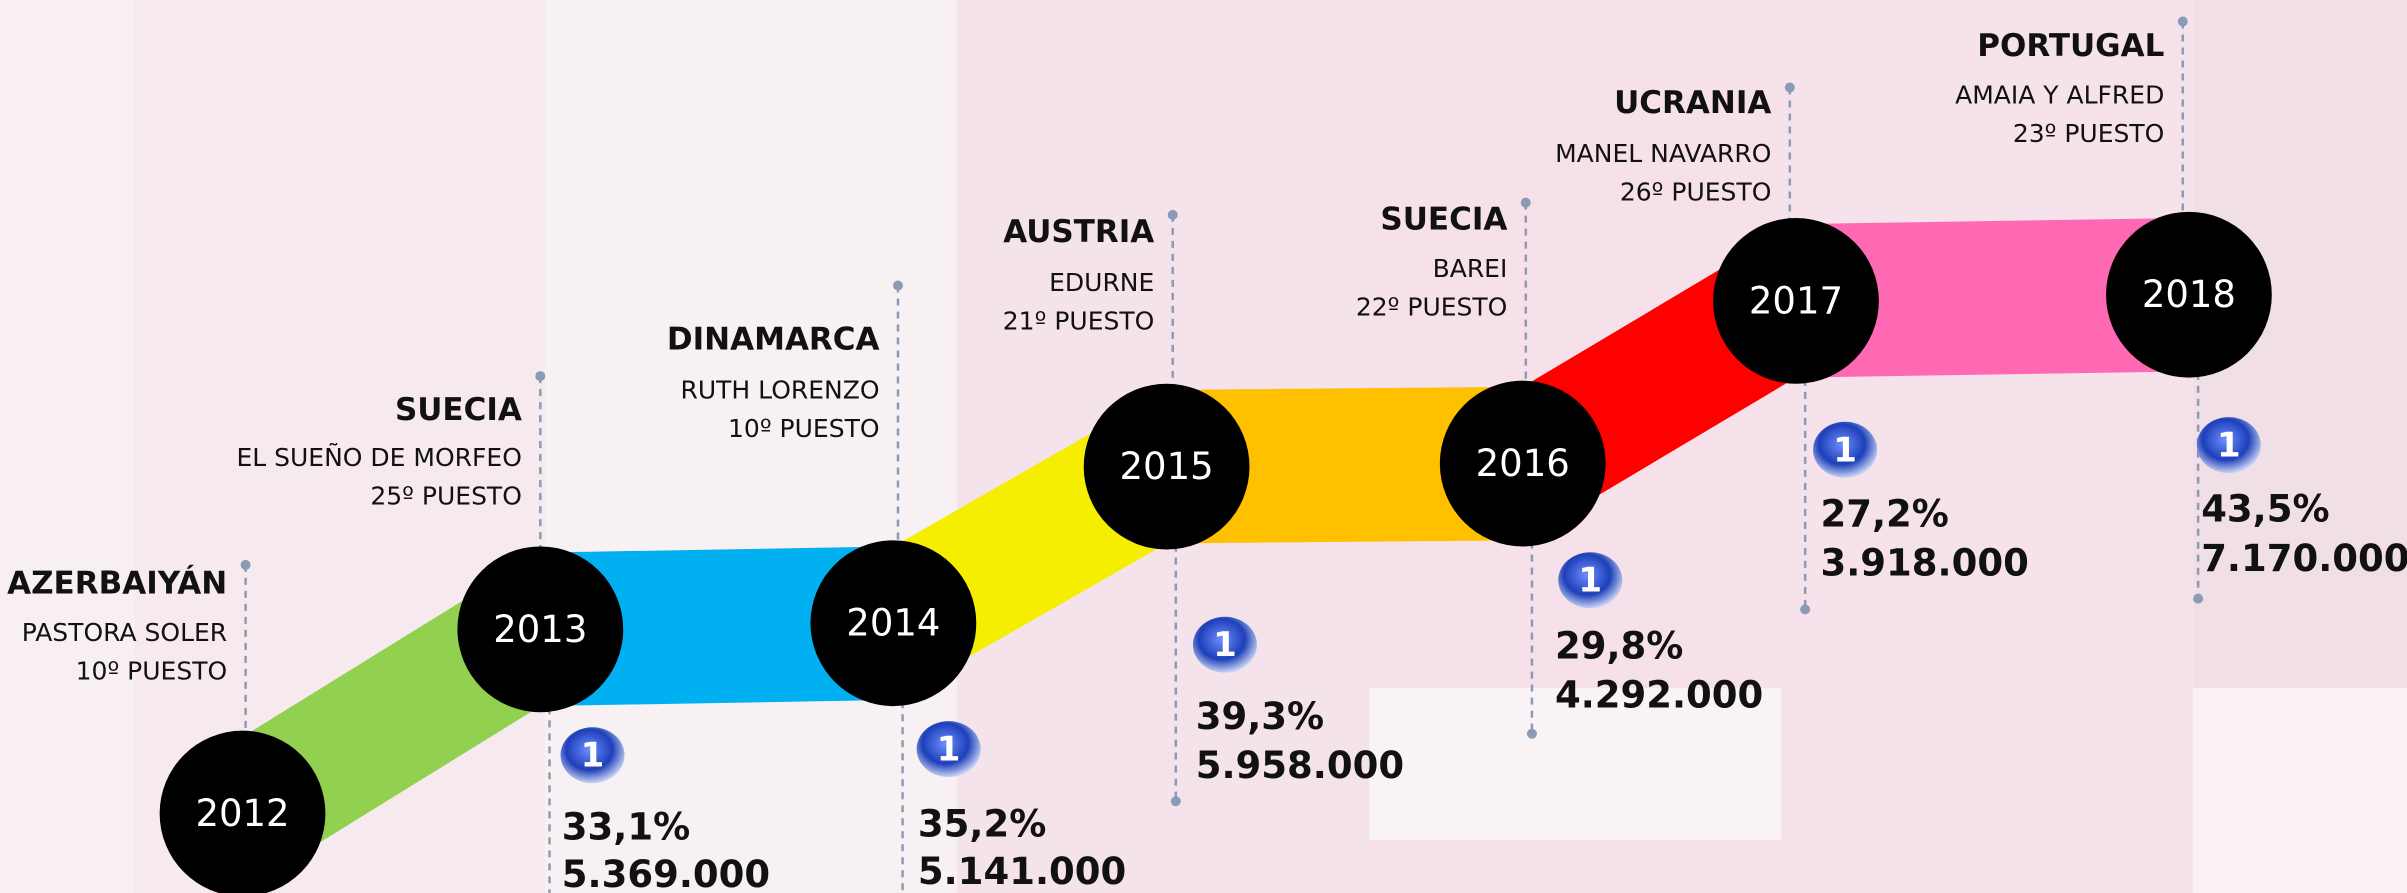 Image resolution: width=2407 pixels, height=893 pixels. I want to click on share: 33,1%, so click(626, 826).